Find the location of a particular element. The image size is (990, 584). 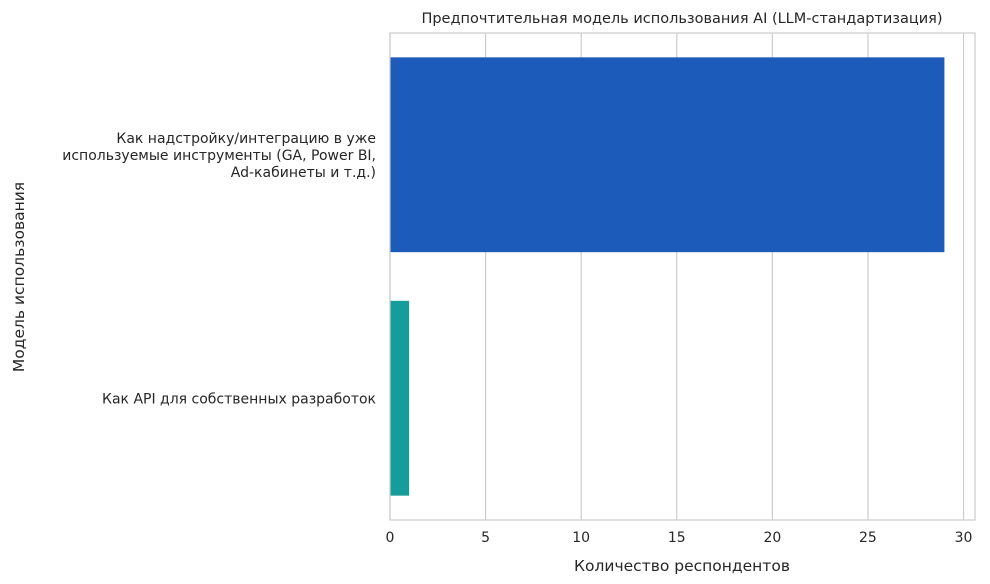

y-category-label: Как надстройку/интеграцию в уже is located at coordinates (246, 139).